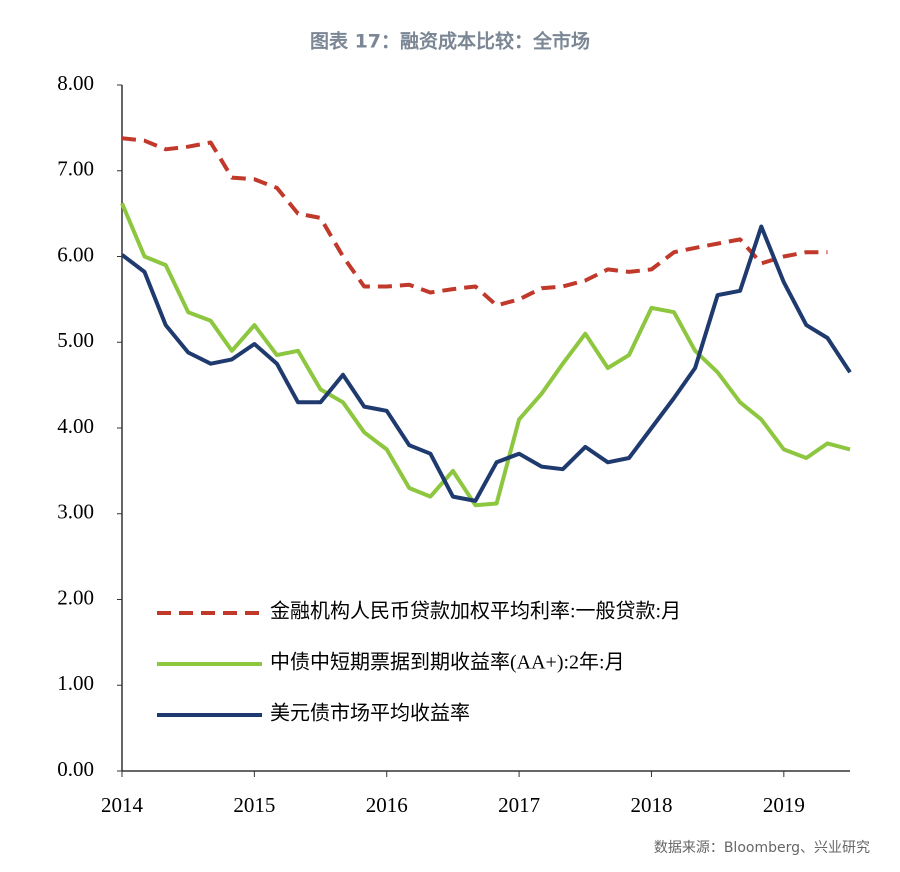 The width and height of the screenshot is (900, 872). I want to click on x-tick-label: 2019, so click(784, 805).